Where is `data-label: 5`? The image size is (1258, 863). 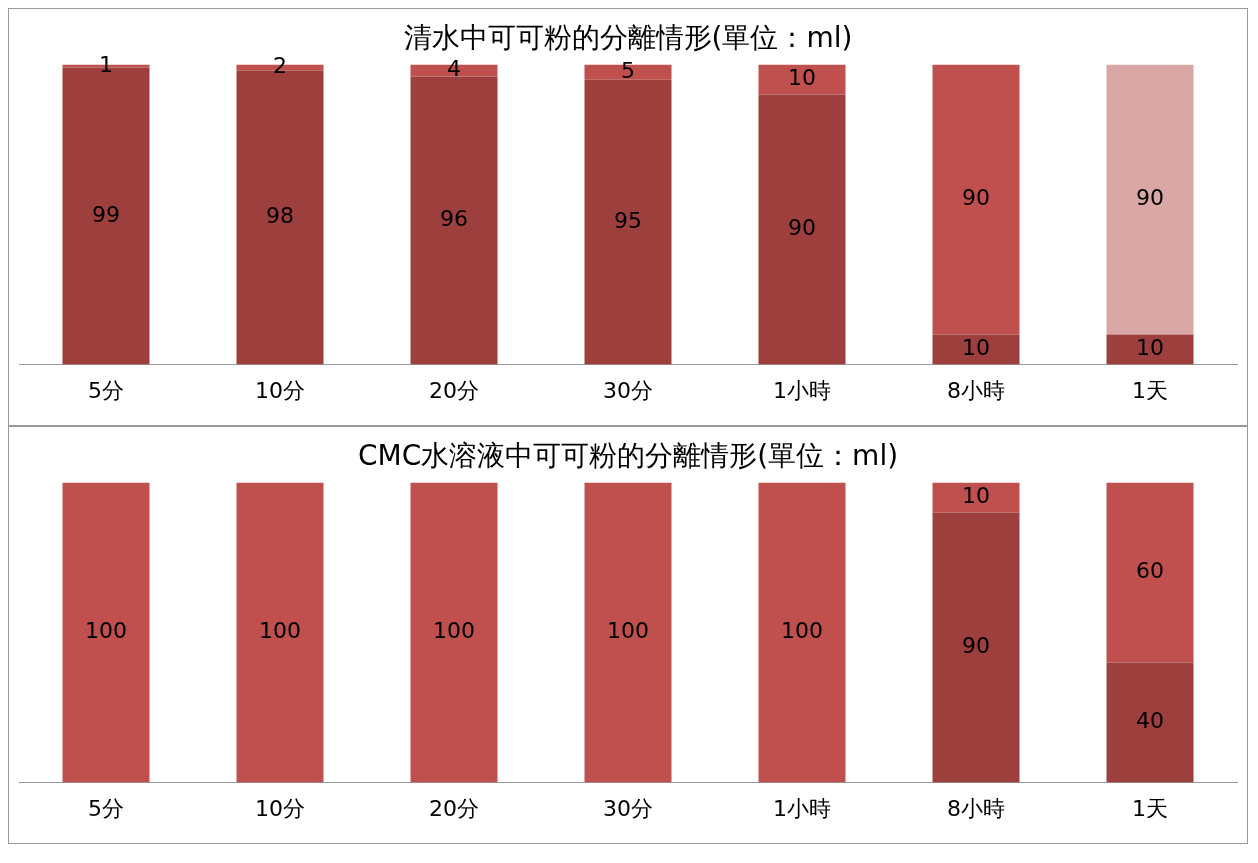
data-label: 5 is located at coordinates (628, 70).